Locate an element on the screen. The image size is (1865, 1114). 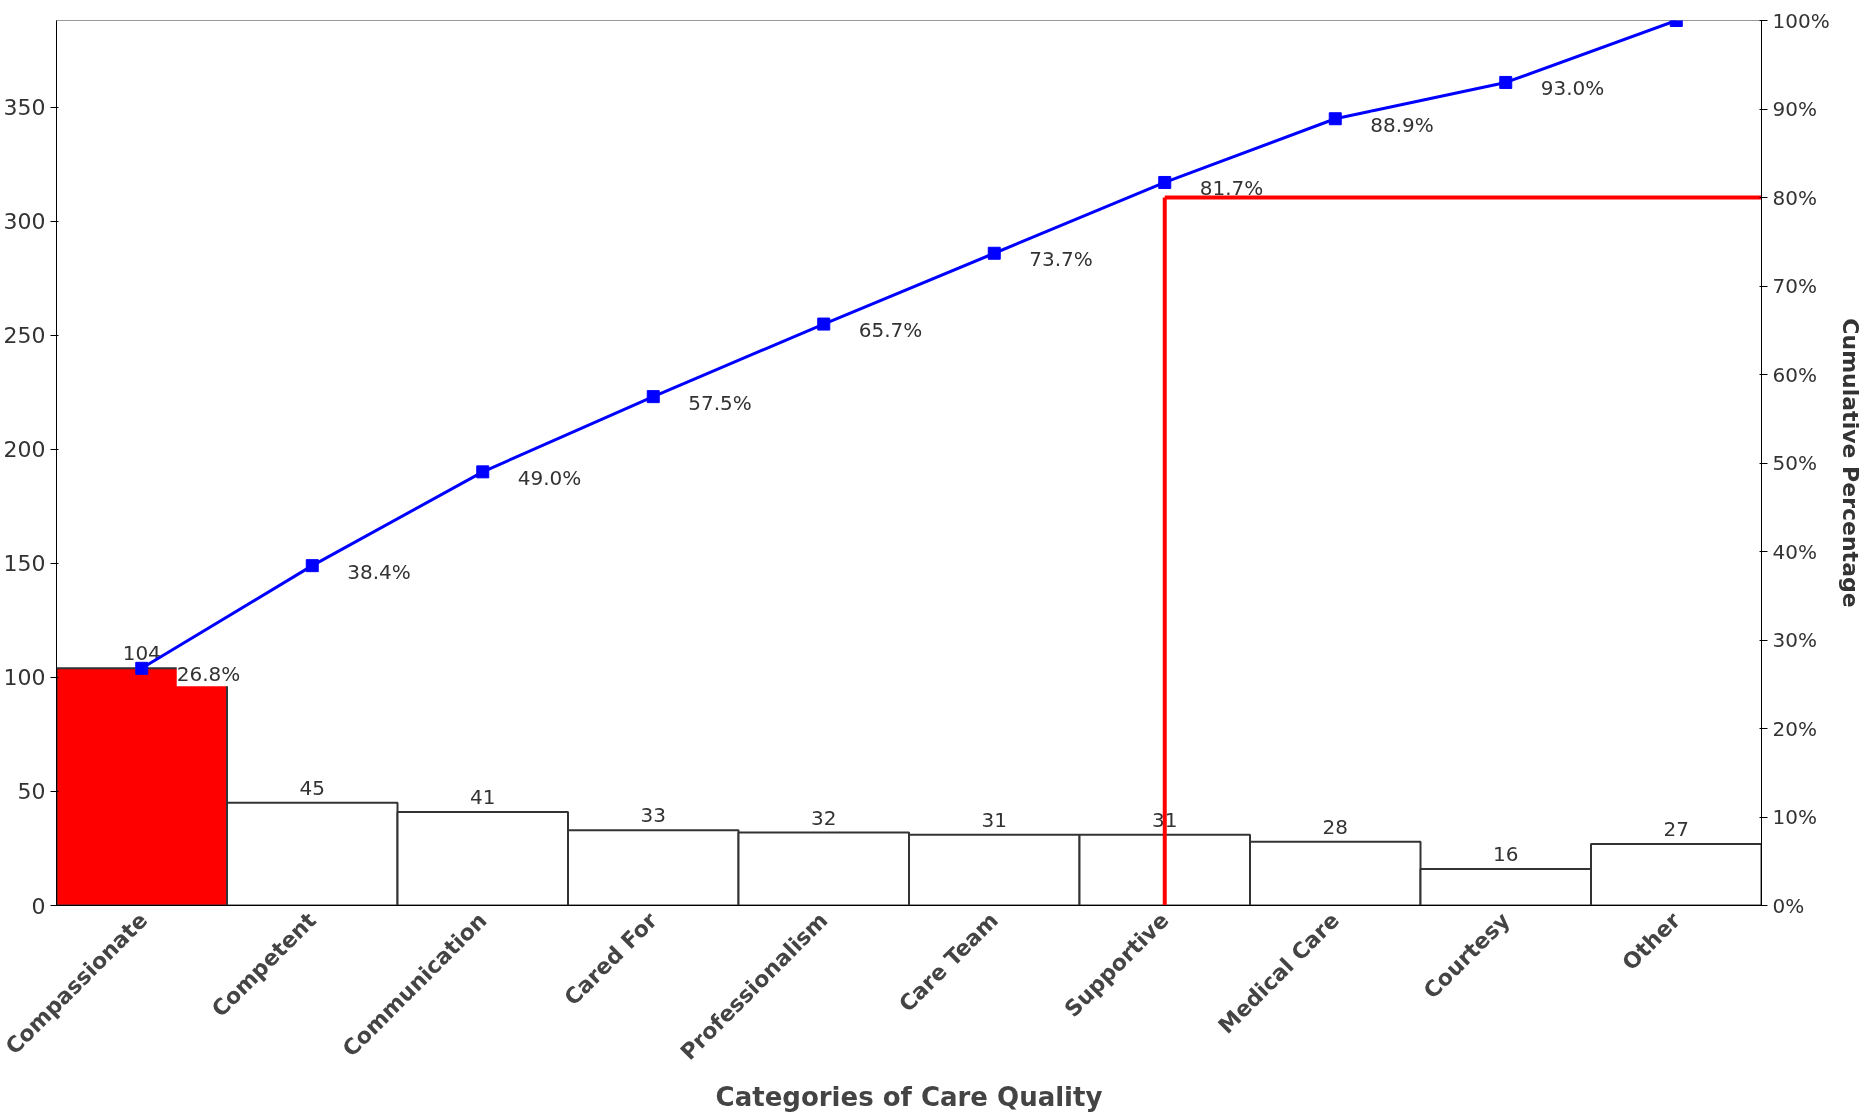
y2-tick-label: 80% is located at coordinates (1794, 197).